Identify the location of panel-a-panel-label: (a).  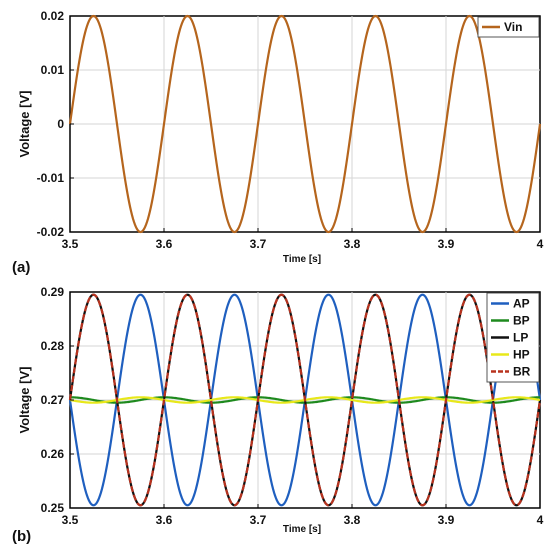
(21, 267).